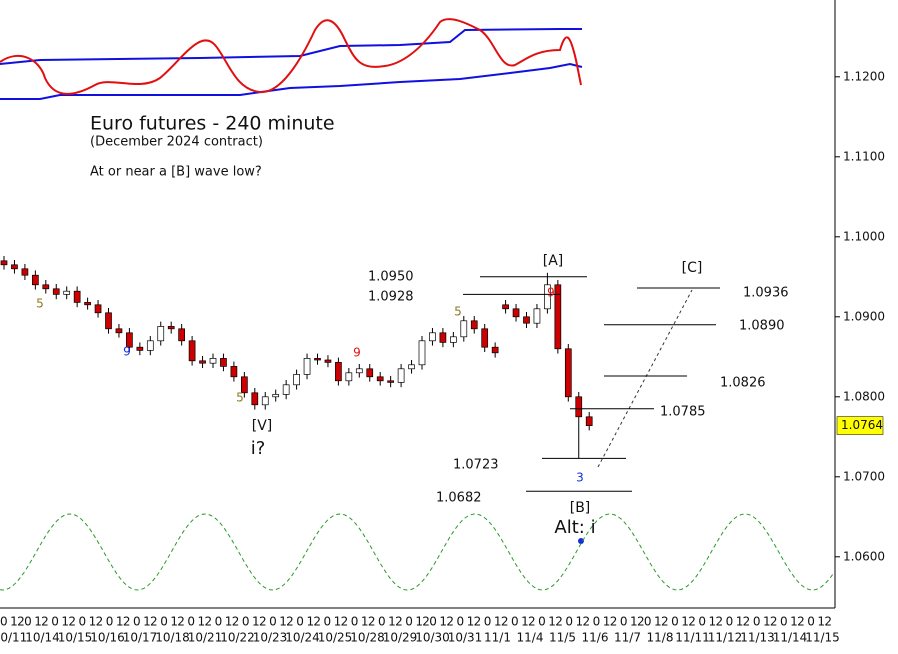 This screenshot has height=654, width=898. What do you see at coordinates (391, 277) in the screenshot?
I see `level-label: 1.0950` at bounding box center [391, 277].